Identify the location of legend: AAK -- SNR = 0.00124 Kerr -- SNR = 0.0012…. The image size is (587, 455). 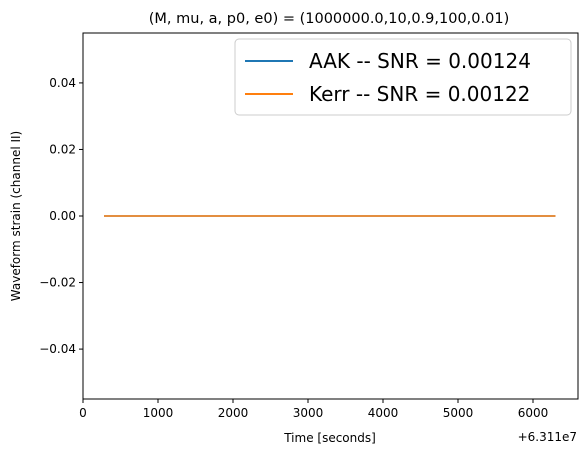
(403, 77).